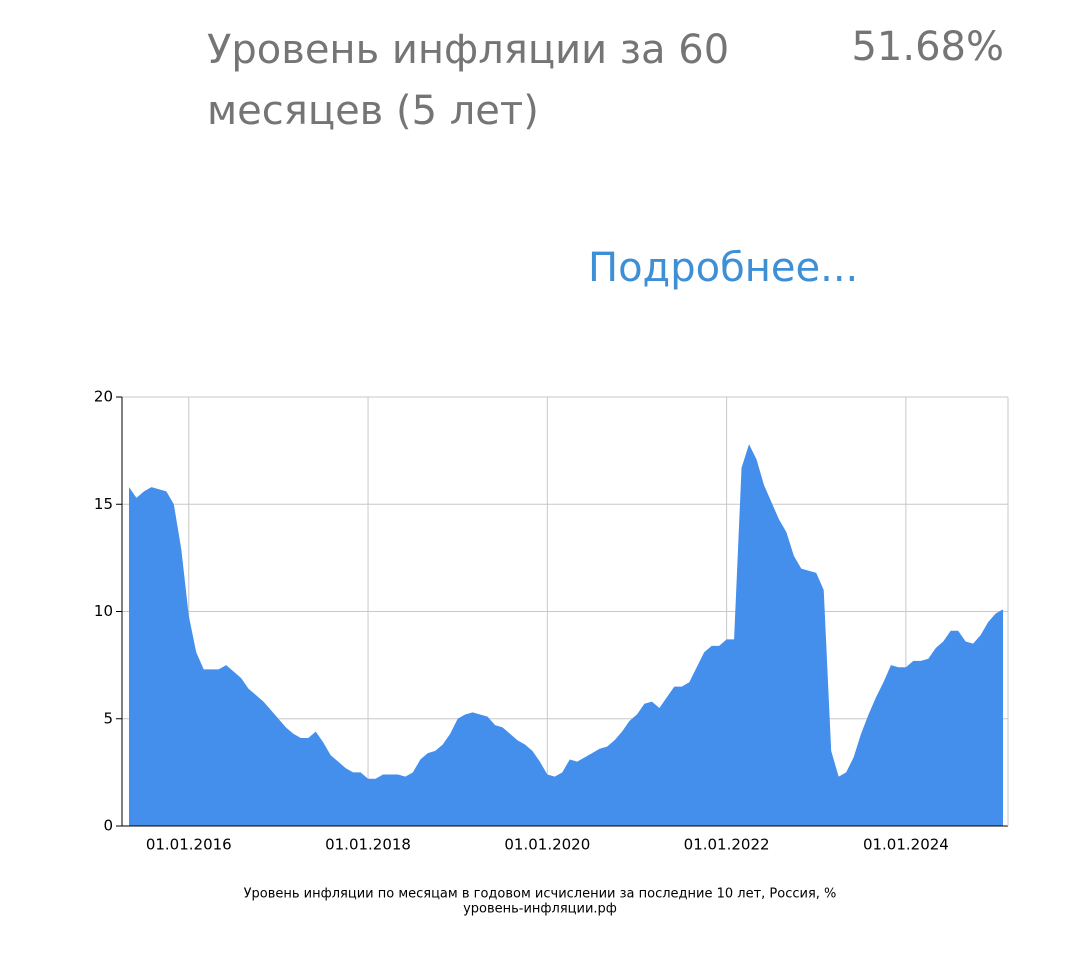 This screenshot has width=1080, height=953. I want to click on x-tick-label: 01.01.2016, so click(189, 845).